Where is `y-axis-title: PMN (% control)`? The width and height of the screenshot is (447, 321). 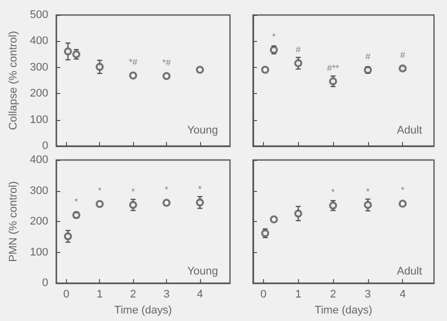 y-axis-title: PMN (% control) is located at coordinates (14, 221).